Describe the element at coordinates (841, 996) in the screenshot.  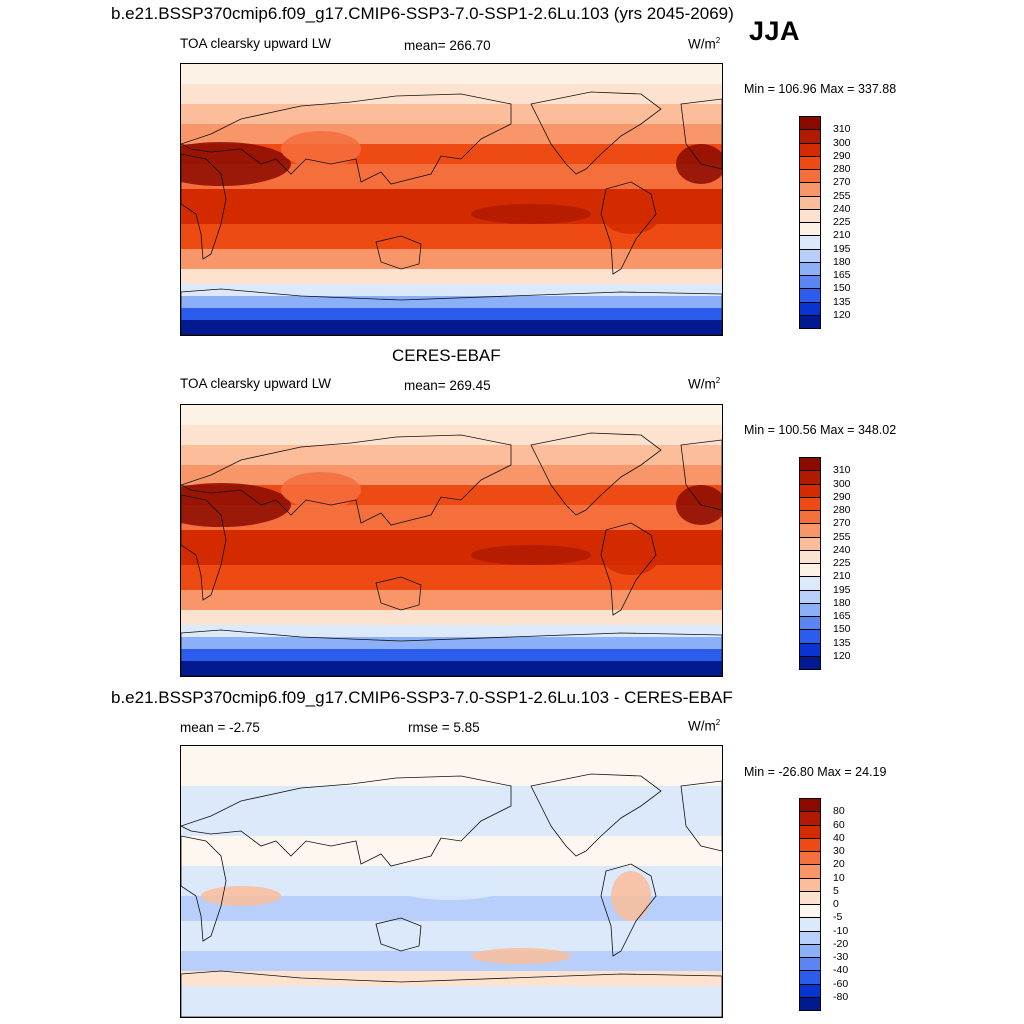
I see `colorbar-label: -80` at that location.